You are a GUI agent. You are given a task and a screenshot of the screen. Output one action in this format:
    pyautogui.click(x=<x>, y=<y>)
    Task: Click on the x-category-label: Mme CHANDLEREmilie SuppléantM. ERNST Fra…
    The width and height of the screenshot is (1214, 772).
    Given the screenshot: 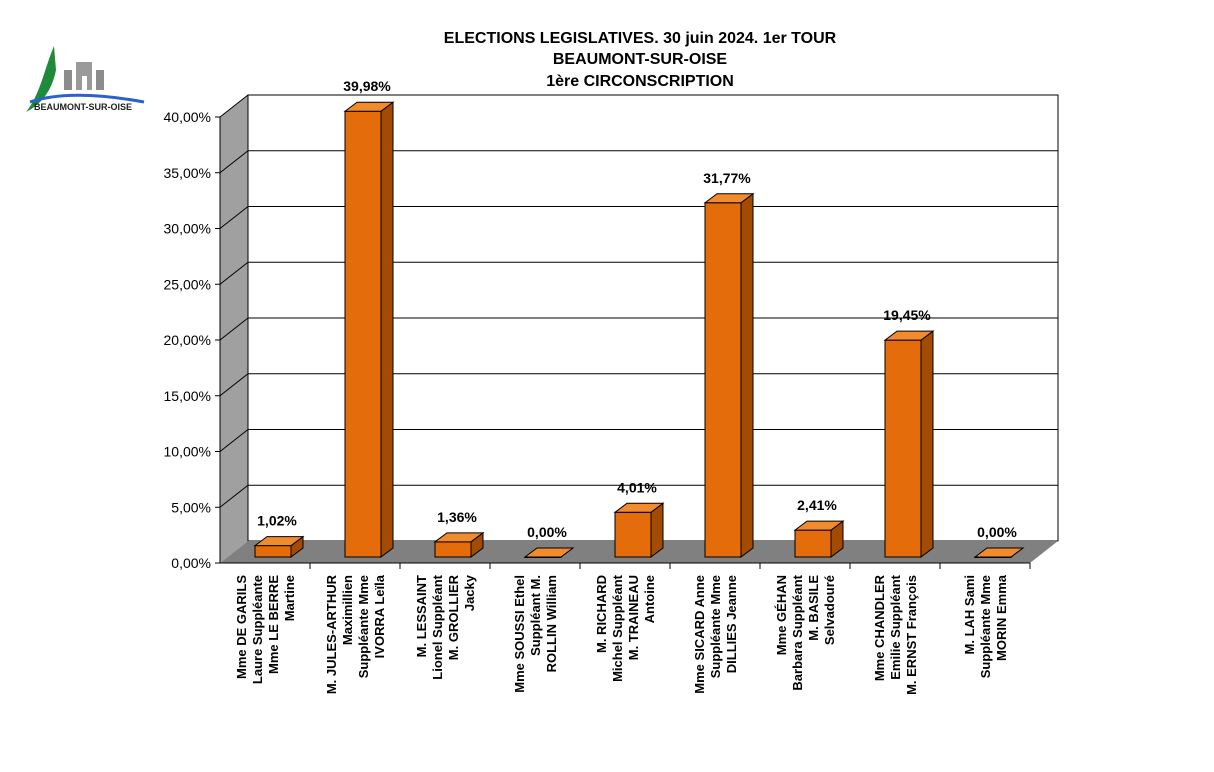 What is the action you would take?
    pyautogui.click(x=895, y=634)
    